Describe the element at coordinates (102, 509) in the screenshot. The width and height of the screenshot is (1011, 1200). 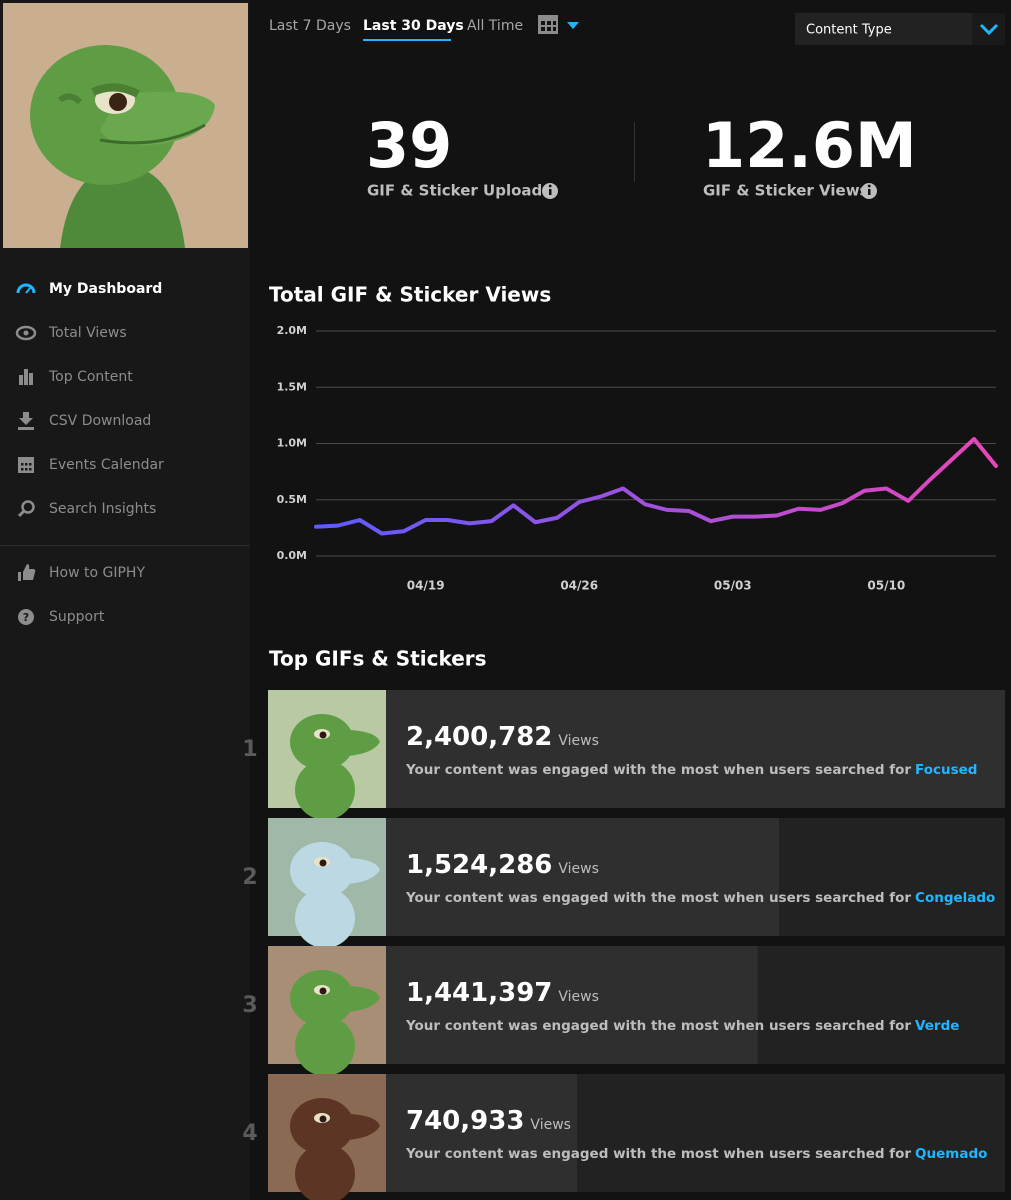
I see `nav-item: Search Insights` at that location.